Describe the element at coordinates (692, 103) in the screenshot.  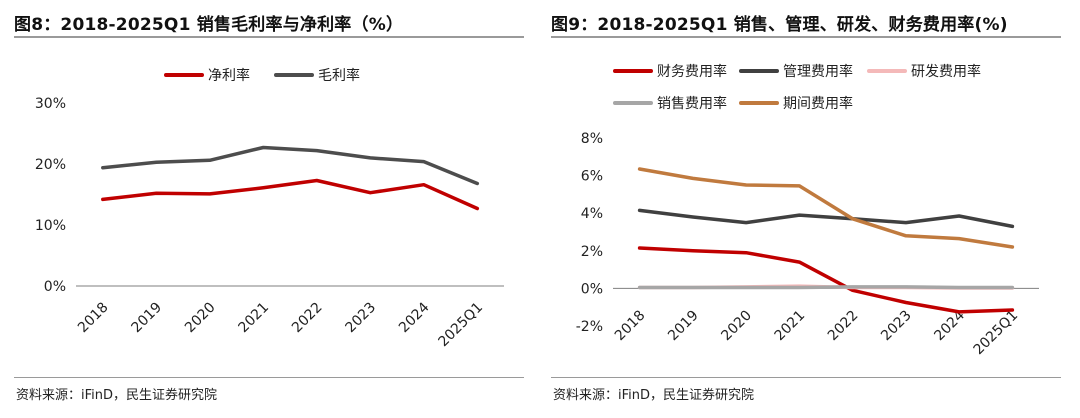
I see `legend-label: 销售费用率` at that location.